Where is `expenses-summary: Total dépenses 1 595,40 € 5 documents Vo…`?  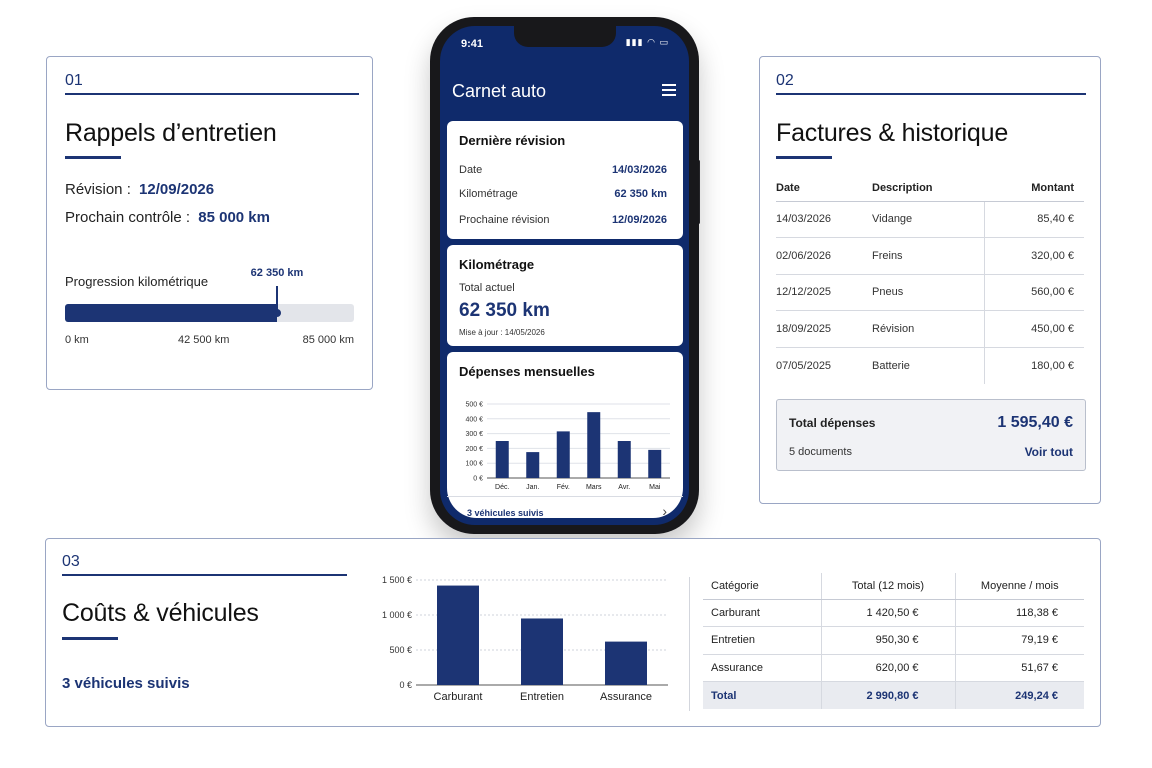 expenses-summary: Total dépenses 1 595,40 € 5 documents Vo… is located at coordinates (931, 435).